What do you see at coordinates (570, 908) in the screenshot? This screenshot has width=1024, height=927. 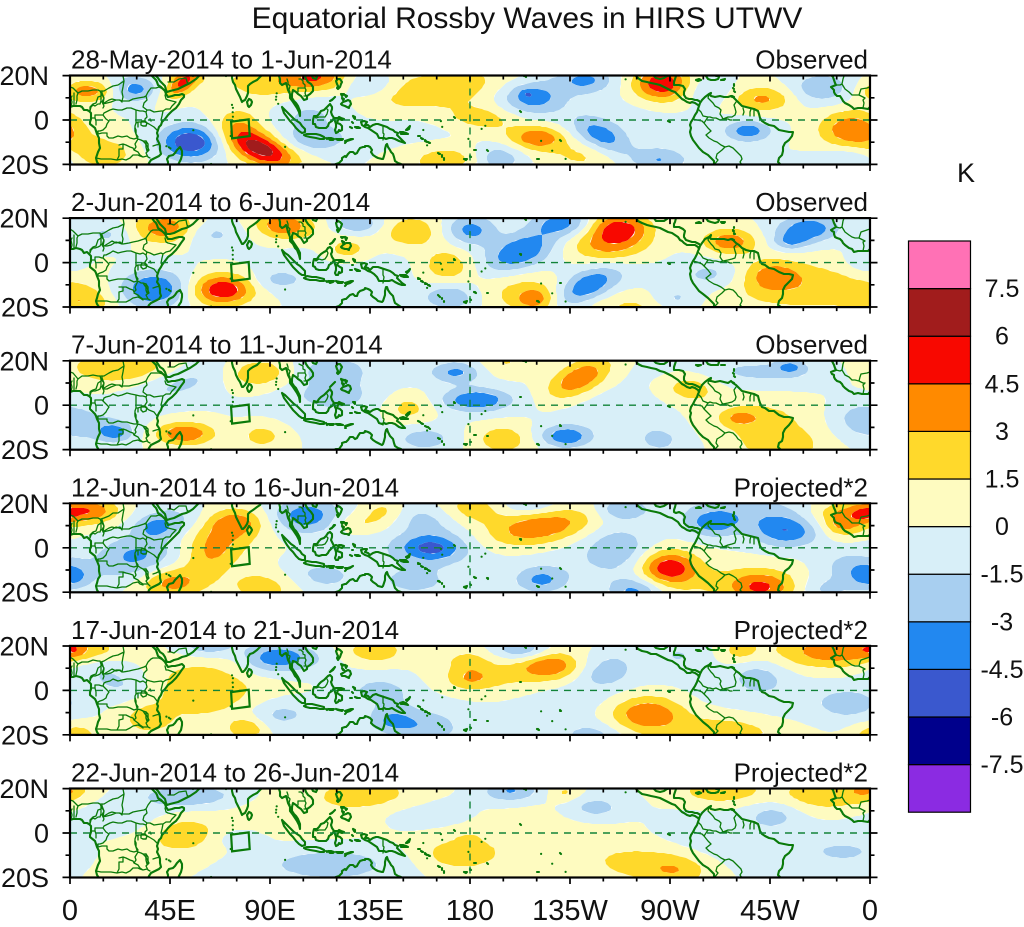 I see `svg-text: 135W` at bounding box center [570, 908].